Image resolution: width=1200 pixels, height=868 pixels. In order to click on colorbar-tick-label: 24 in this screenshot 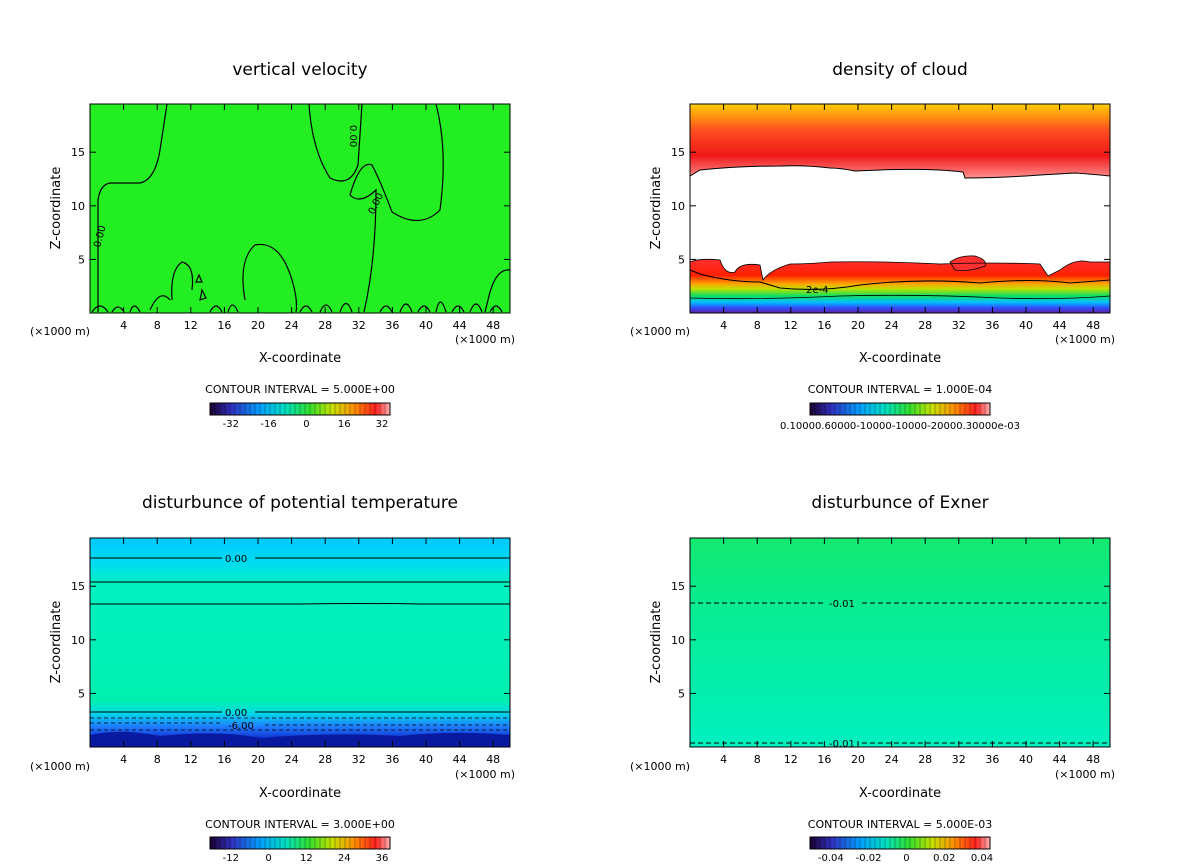, I will do `click(344, 858)`.